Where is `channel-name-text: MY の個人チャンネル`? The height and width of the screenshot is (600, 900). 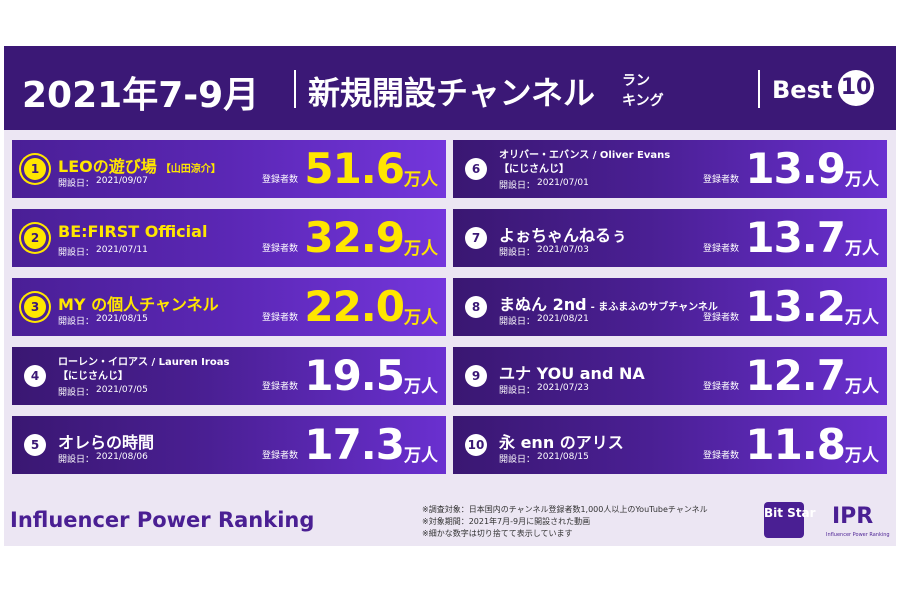
channel-name-text: MY の個人チャンネル is located at coordinates (138, 304).